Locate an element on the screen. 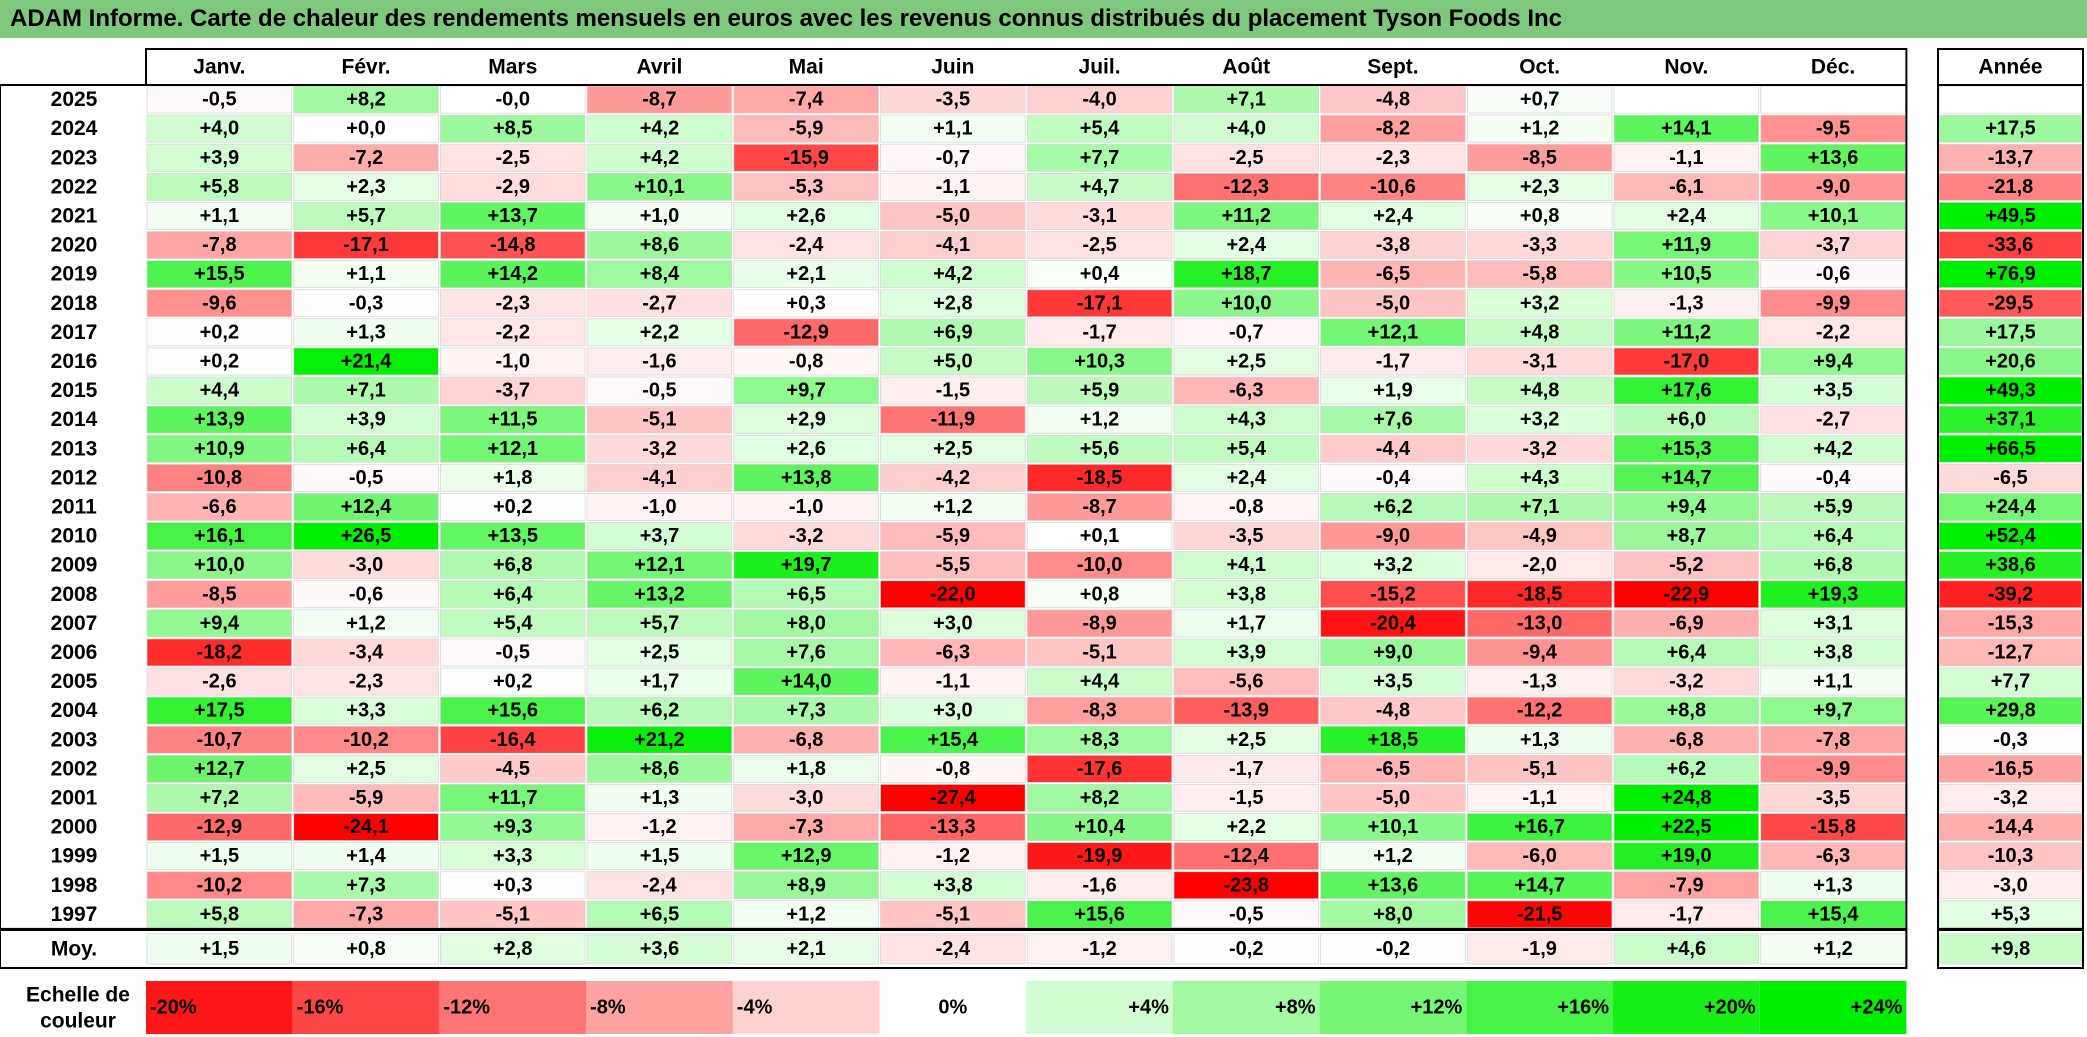 The image size is (2087, 1037). cell-value: +3,9 is located at coordinates (365, 420).